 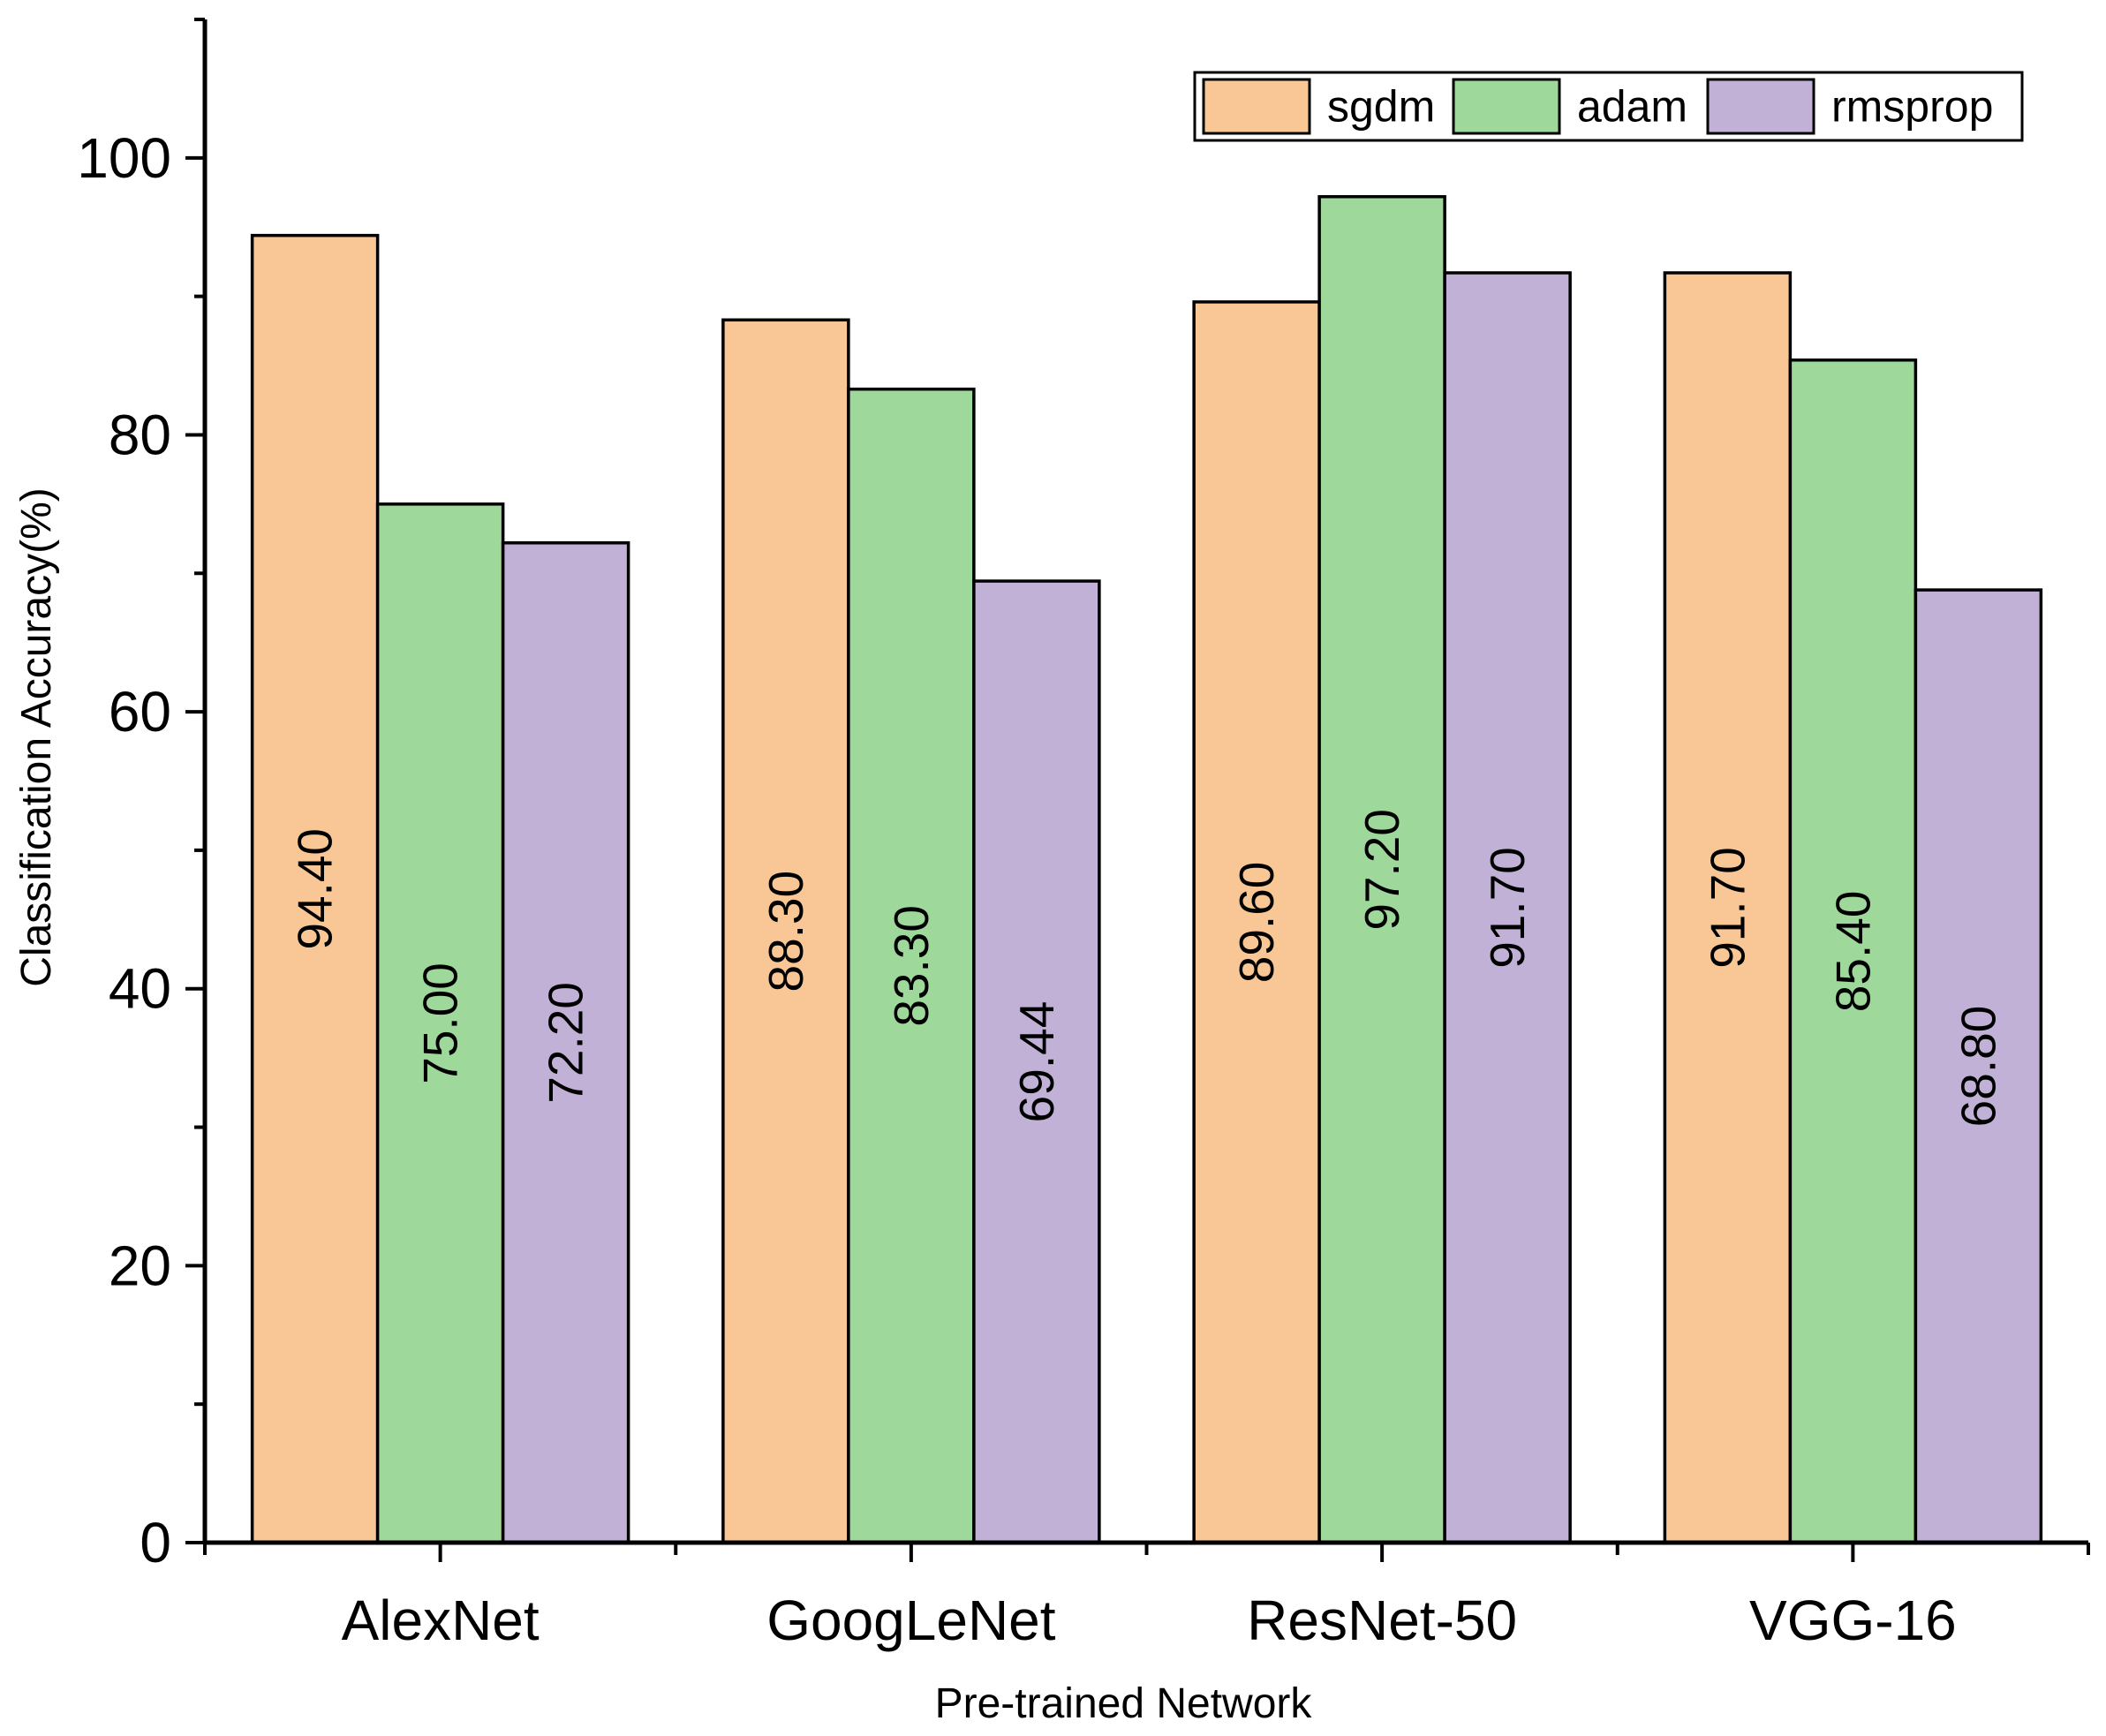 I want to click on x-tick-label-resnet-50: ResNet-50, so click(x=1382, y=1620).